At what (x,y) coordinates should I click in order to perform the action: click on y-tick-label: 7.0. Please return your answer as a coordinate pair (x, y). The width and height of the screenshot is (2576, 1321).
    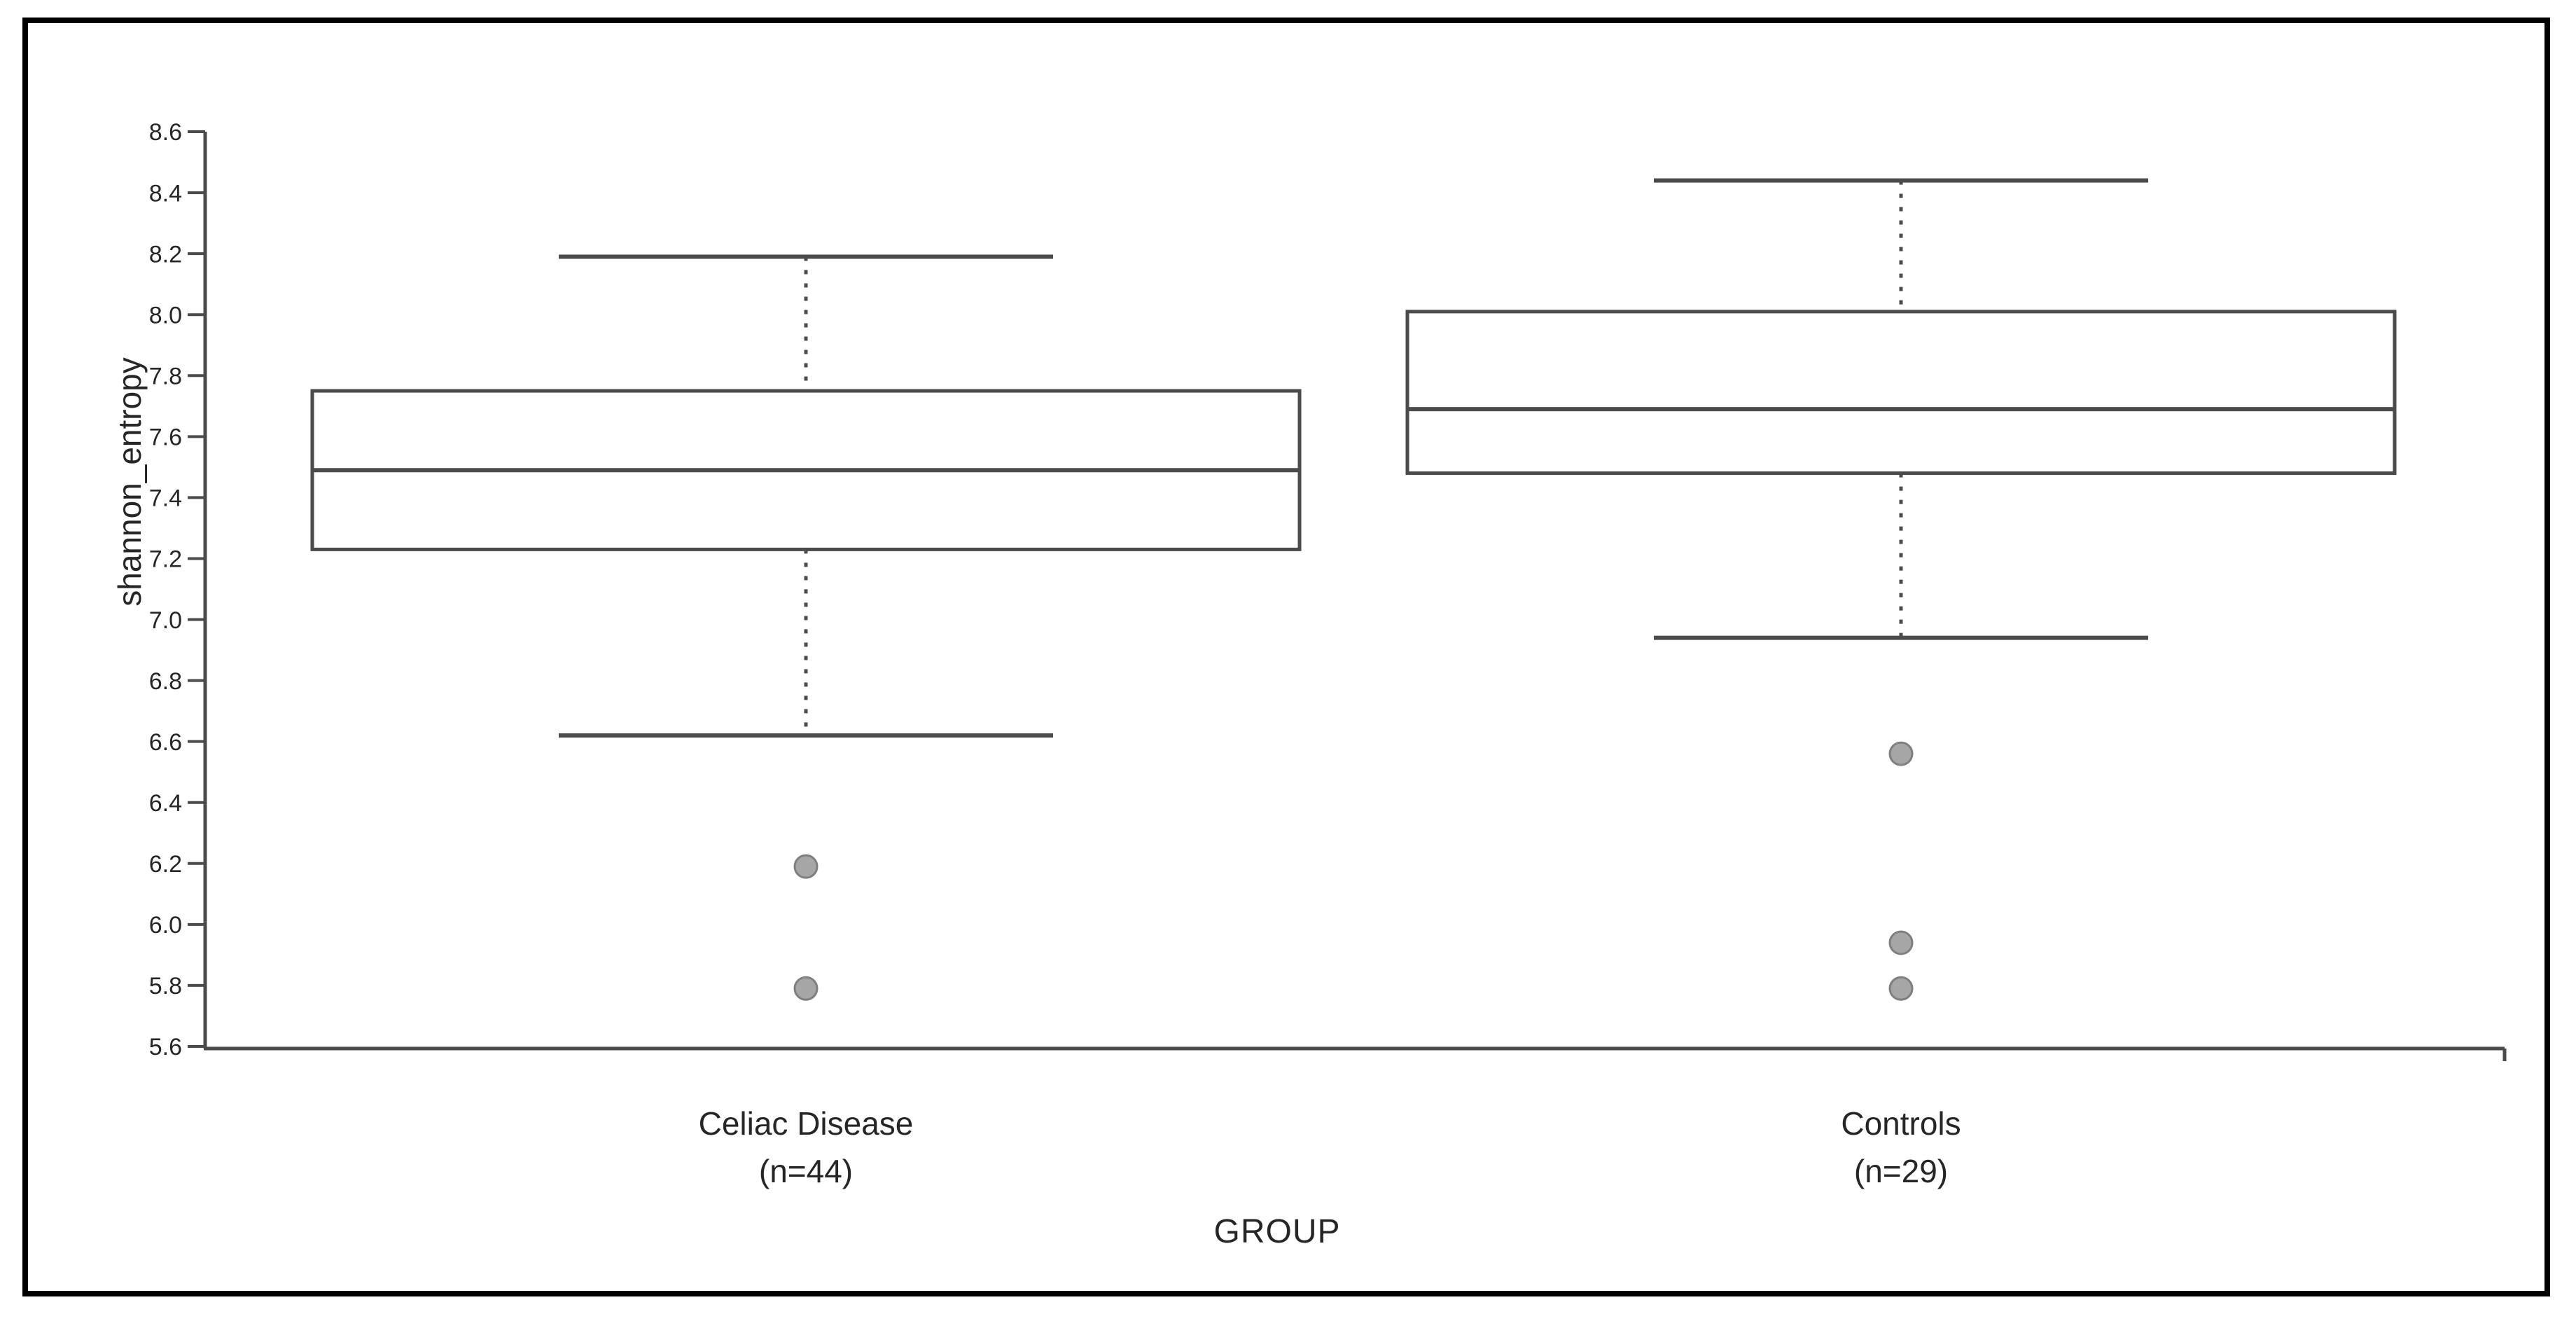
    Looking at the image, I should click on (165, 620).